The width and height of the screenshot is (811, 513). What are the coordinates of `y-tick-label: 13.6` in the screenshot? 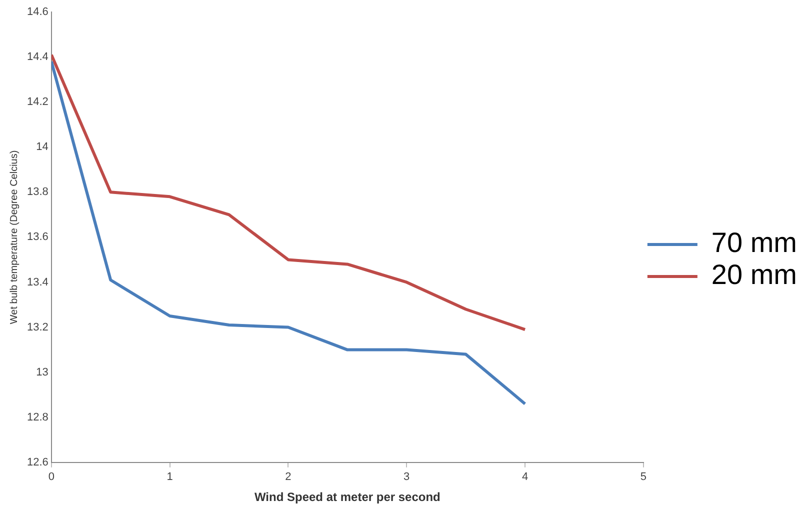 It's located at (37, 237).